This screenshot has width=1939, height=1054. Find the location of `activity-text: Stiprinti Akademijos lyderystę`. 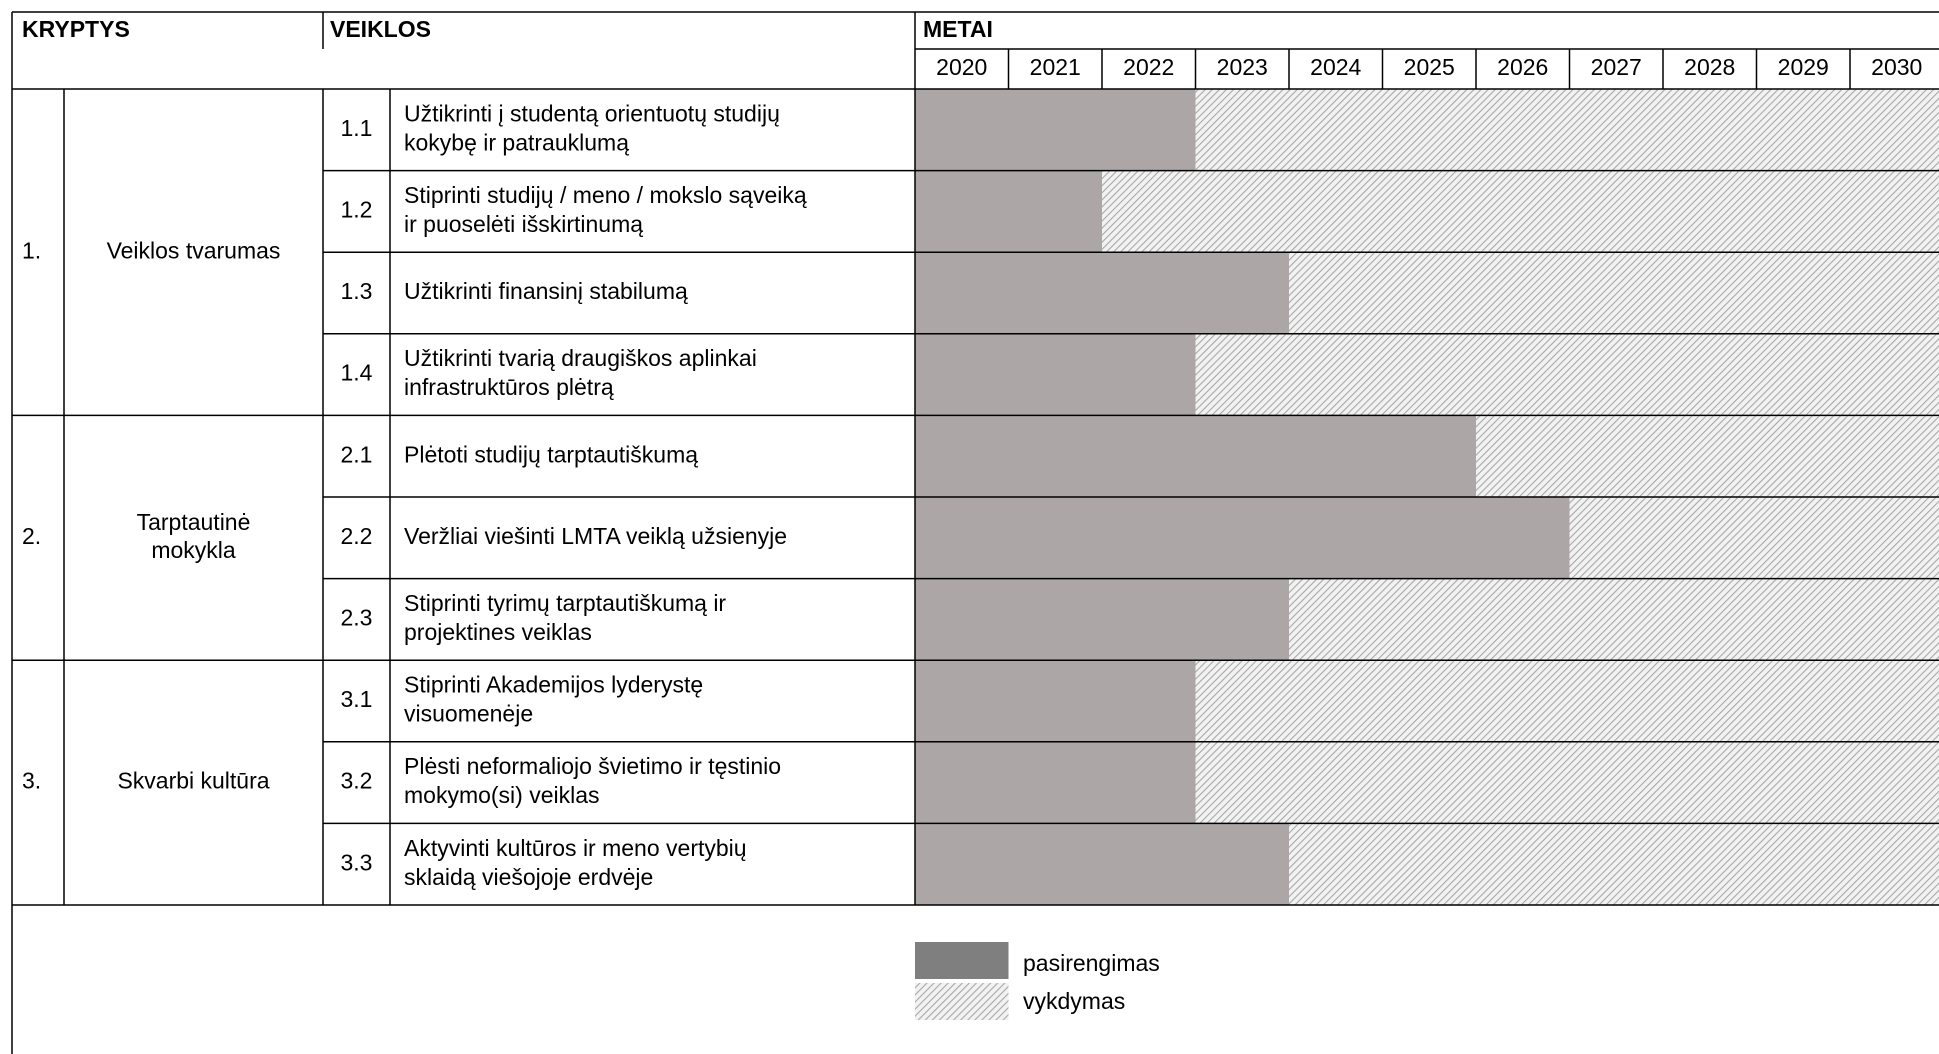

activity-text: Stiprinti Akademijos lyderystę is located at coordinates (553, 685).